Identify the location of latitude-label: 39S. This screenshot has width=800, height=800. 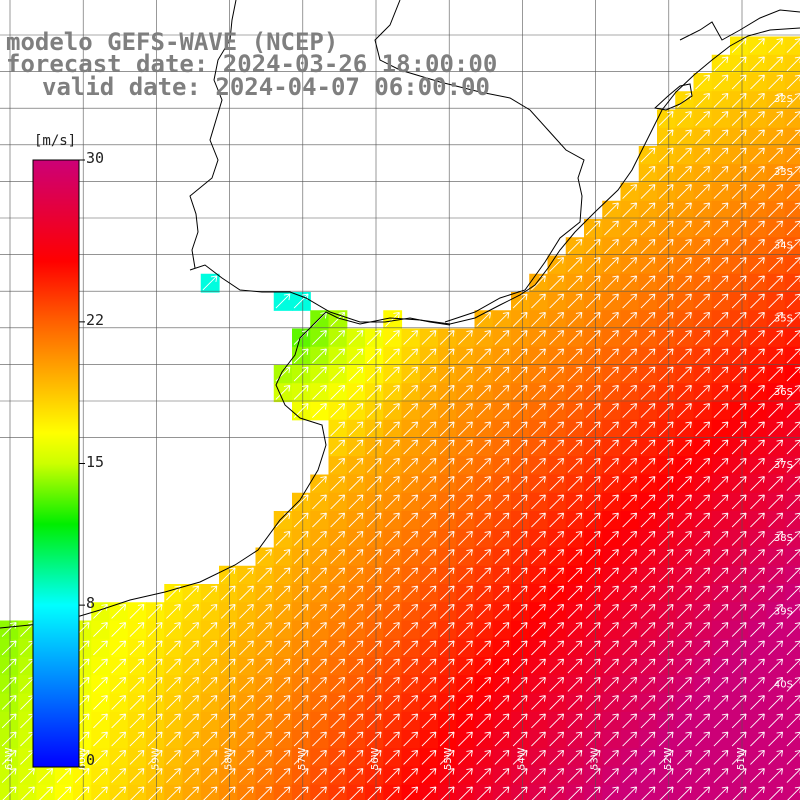
(783, 611).